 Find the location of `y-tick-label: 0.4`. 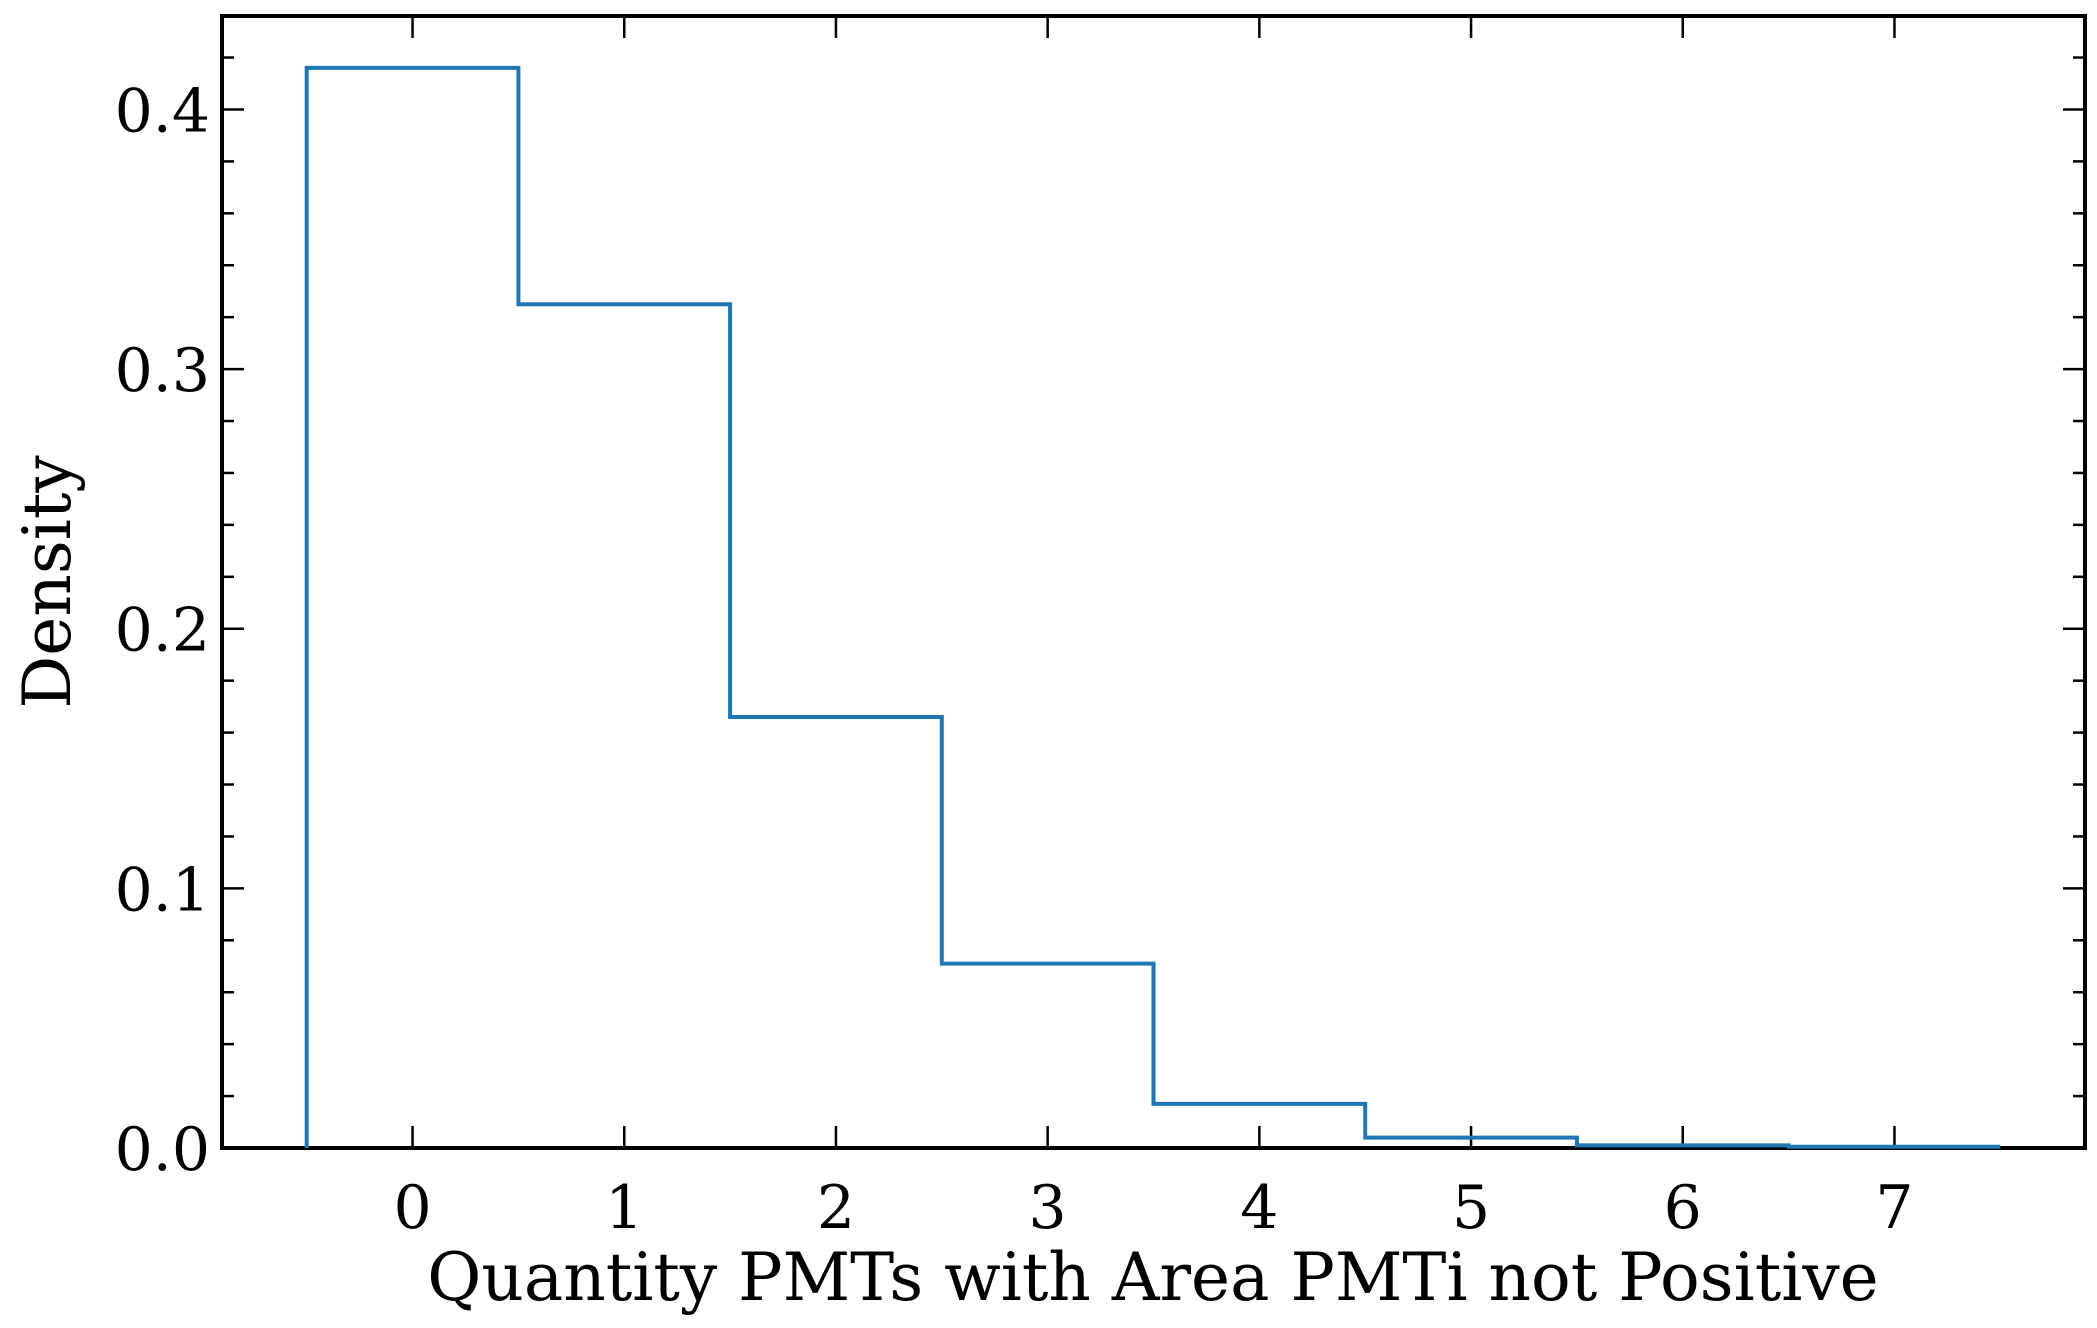

y-tick-label: 0.4 is located at coordinates (162, 111).